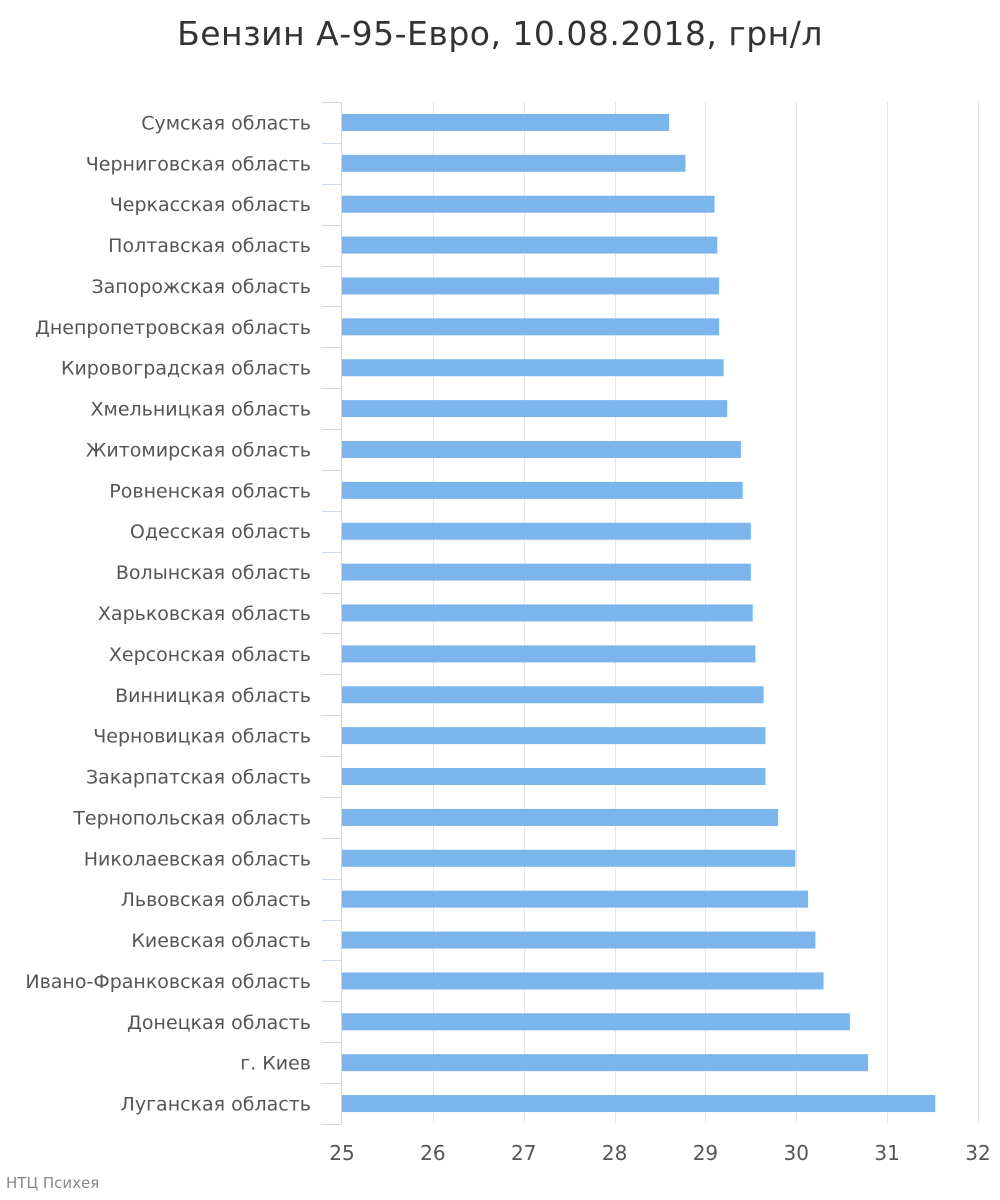  What do you see at coordinates (886, 1153) in the screenshot?
I see `x-tick-label: 31` at bounding box center [886, 1153].